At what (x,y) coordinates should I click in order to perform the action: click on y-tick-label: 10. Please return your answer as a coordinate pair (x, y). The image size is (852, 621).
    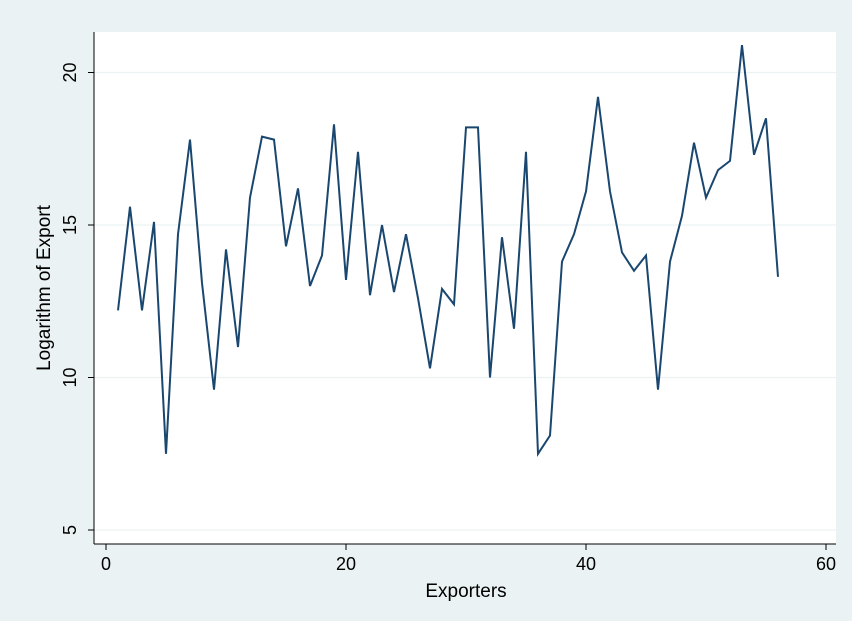
    Looking at the image, I should click on (70, 377).